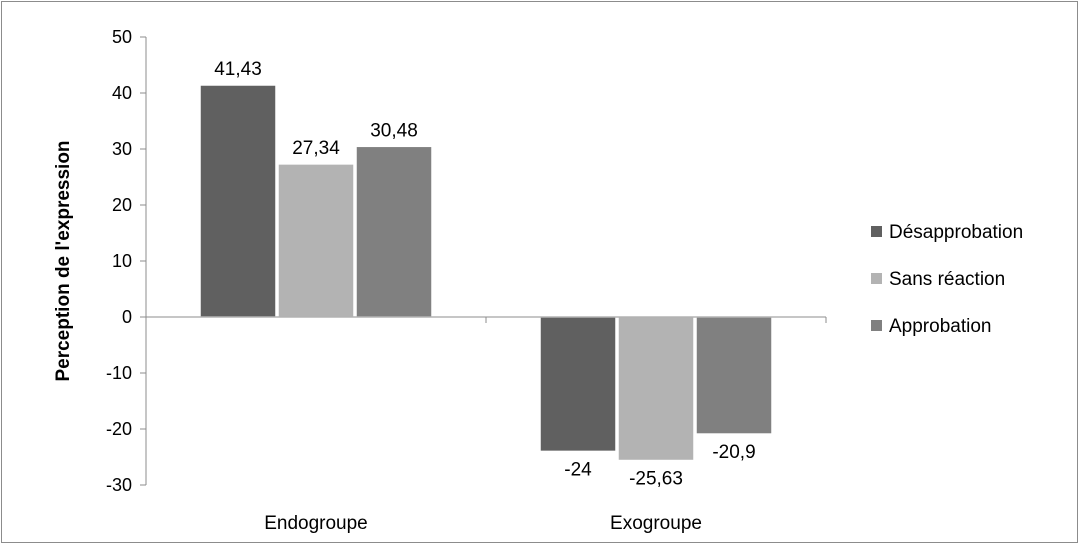 The height and width of the screenshot is (546, 1081). Describe the element at coordinates (122, 149) in the screenshot. I see `y-tick-label: 30` at that location.